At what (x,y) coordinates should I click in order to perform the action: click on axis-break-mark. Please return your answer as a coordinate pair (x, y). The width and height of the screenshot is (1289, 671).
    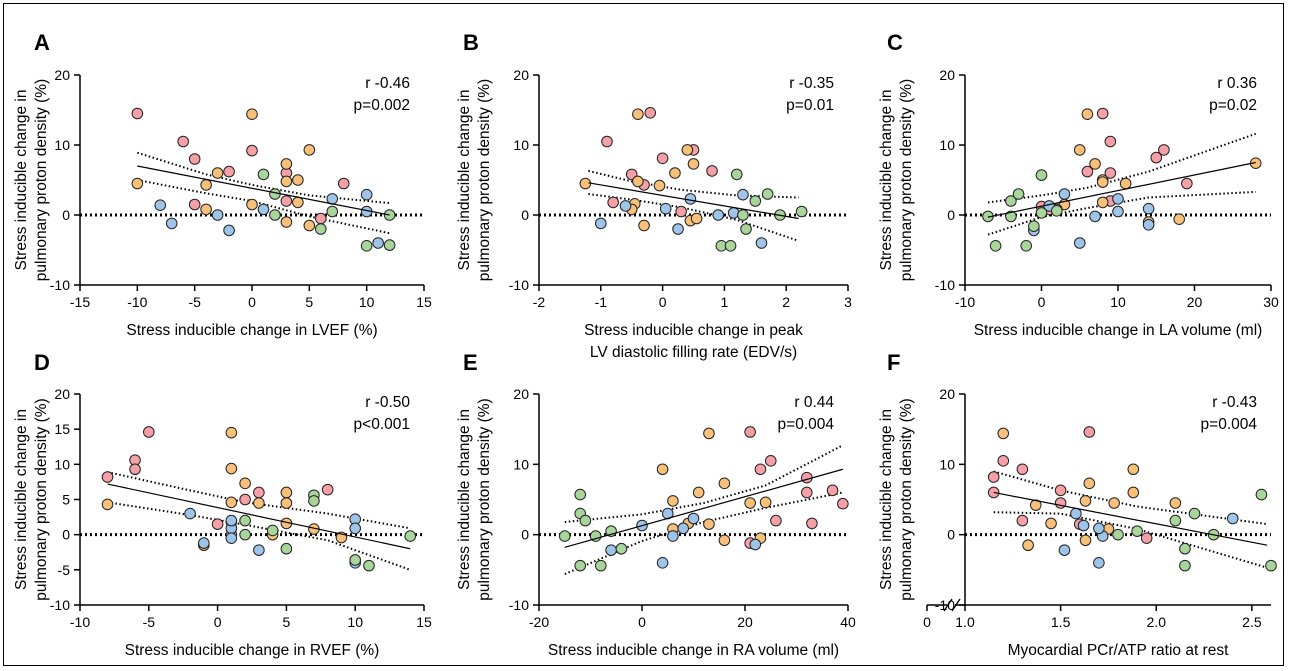
    Looking at the image, I should click on (948, 605).